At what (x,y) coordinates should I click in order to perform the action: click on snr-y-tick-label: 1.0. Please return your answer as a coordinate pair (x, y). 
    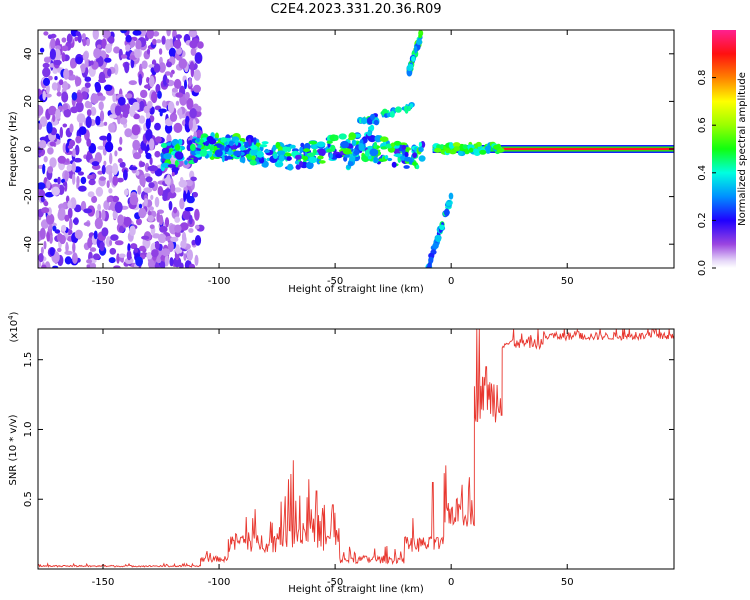
    Looking at the image, I should click on (28, 430).